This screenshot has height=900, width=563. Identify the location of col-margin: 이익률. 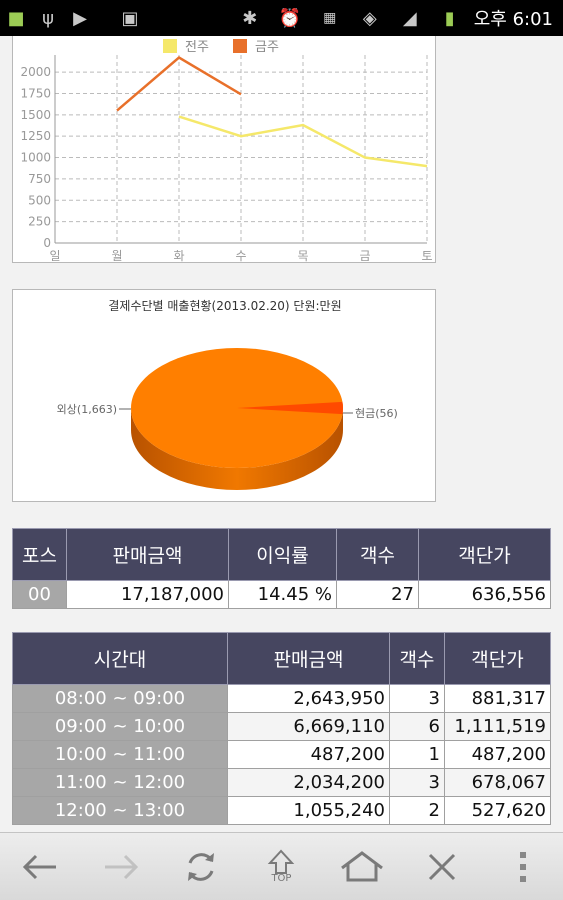
(282, 554).